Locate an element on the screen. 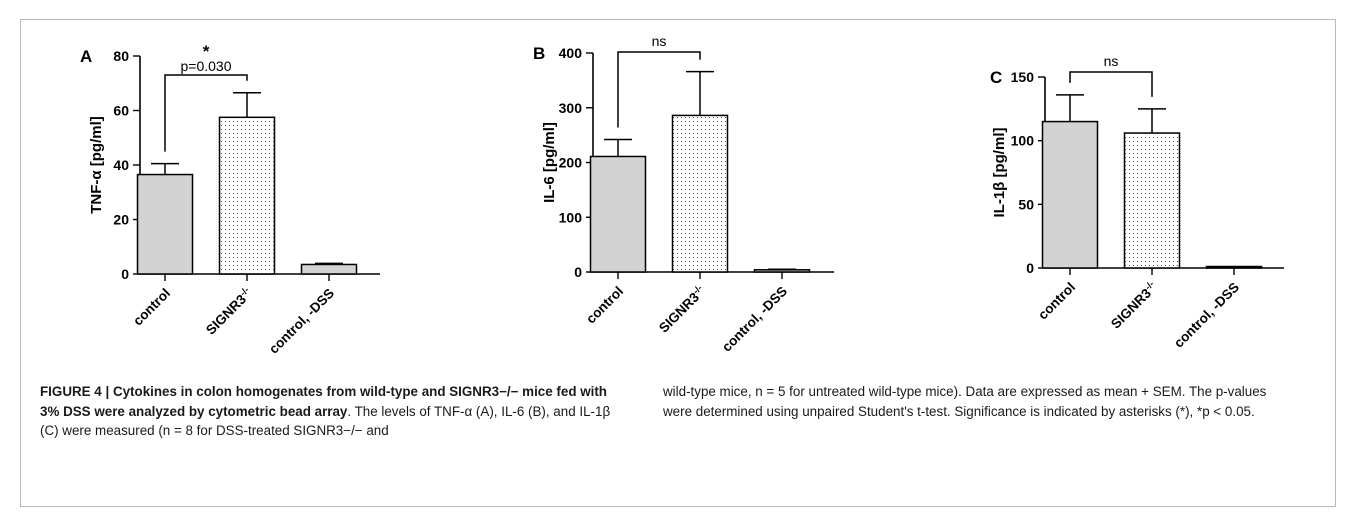 This screenshot has height=517, width=1354. y-axis-label: IL-6 [pg/ml] is located at coordinates (549, 162).